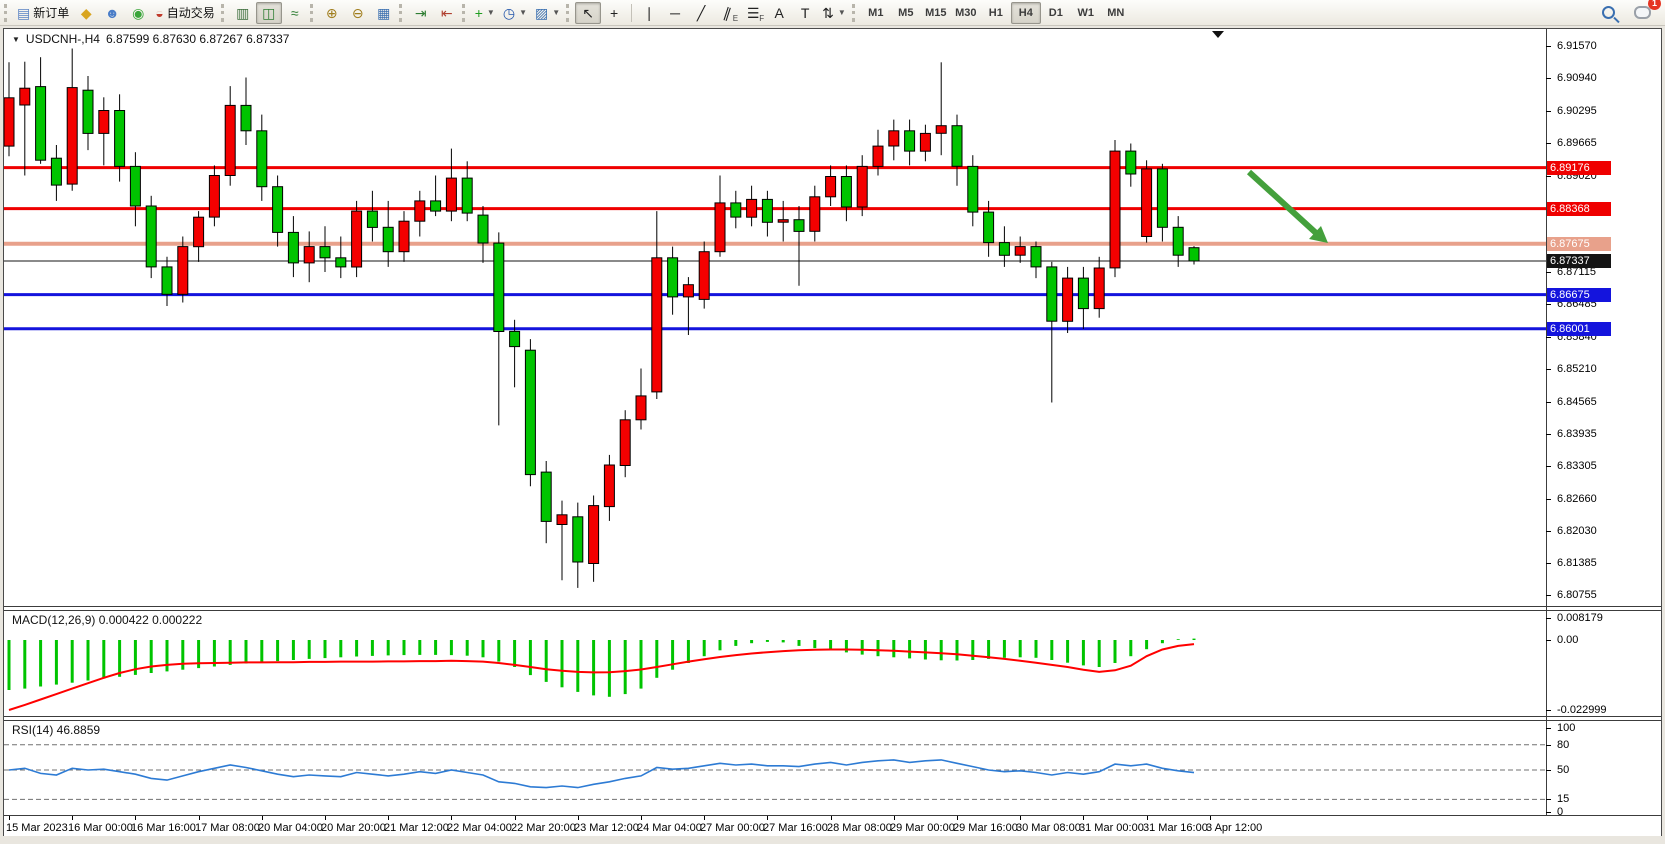 The width and height of the screenshot is (1665, 844). I want to click on autotrading-button: ◒ 自动交易, so click(184, 13).